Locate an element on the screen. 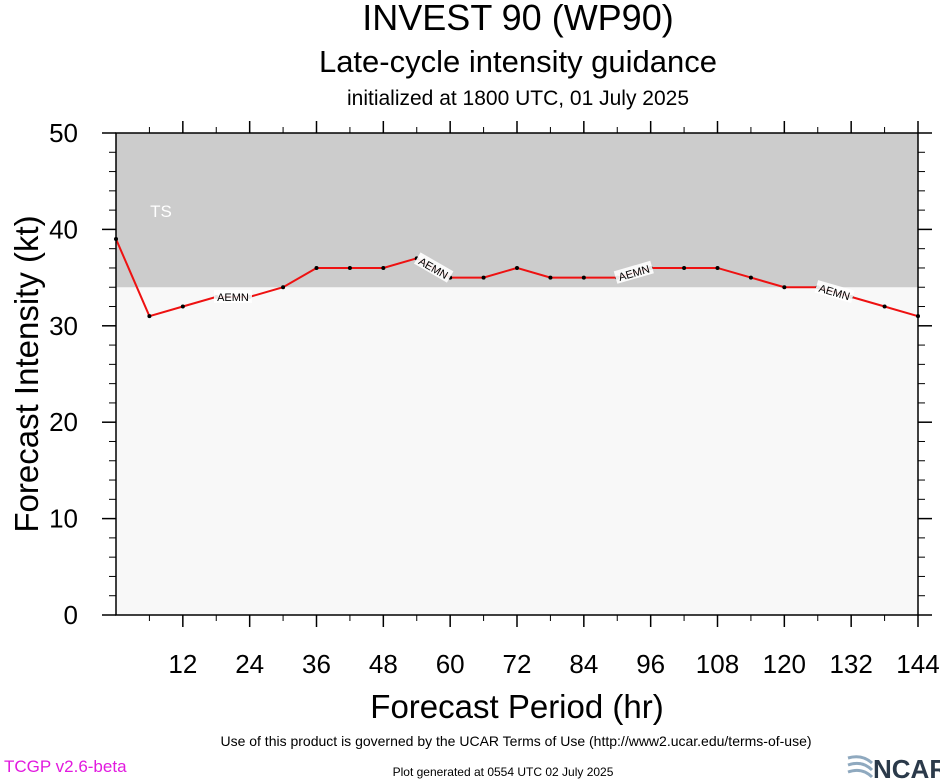 This screenshot has width=940, height=780. y-tick-label: 0 is located at coordinates (71, 615).